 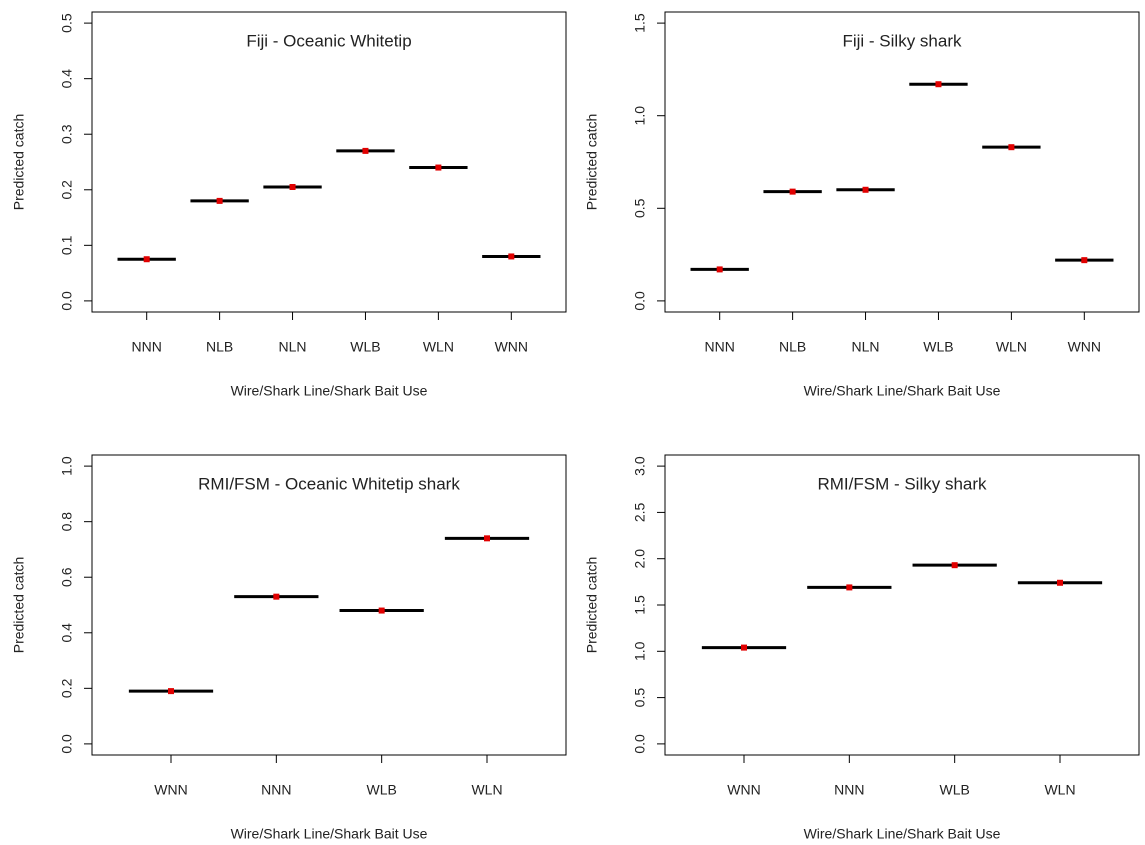 I want to click on y-tick-label: 3.0, so click(x=640, y=466).